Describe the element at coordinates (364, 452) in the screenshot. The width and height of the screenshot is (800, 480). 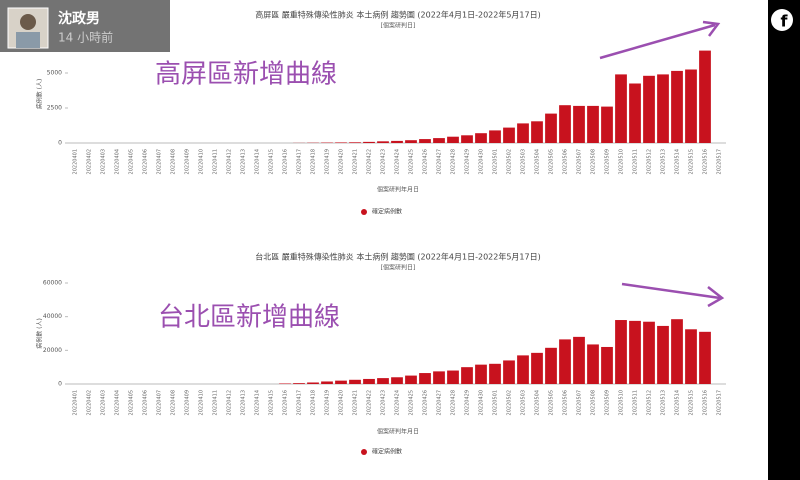
I see `legend-swatch` at that location.